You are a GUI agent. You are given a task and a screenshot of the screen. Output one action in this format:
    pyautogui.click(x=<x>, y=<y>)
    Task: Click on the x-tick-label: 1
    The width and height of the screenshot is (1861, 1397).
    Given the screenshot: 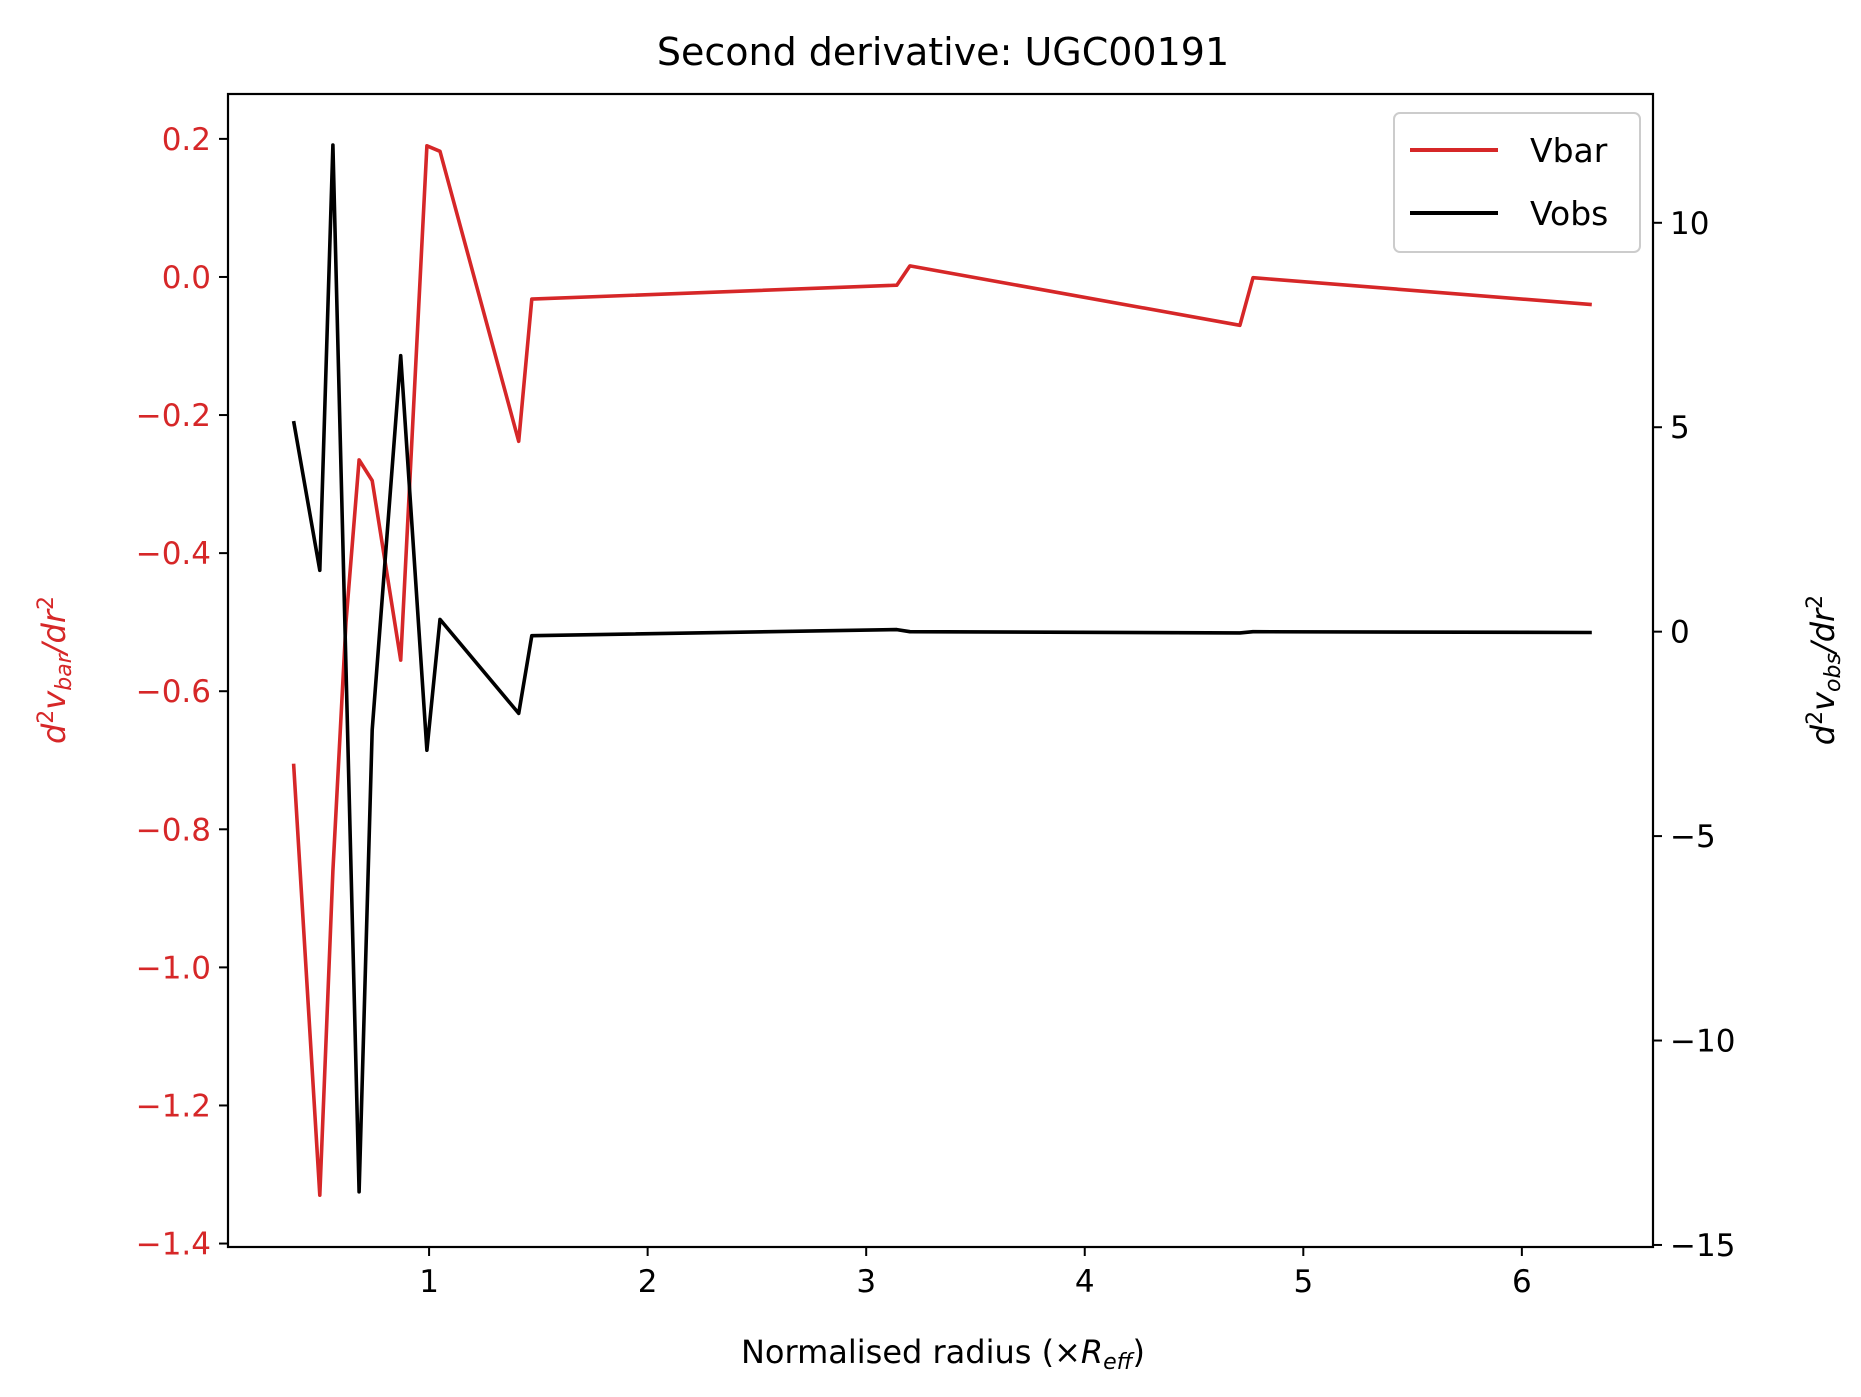 What is the action you would take?
    pyautogui.click(x=429, y=1282)
    